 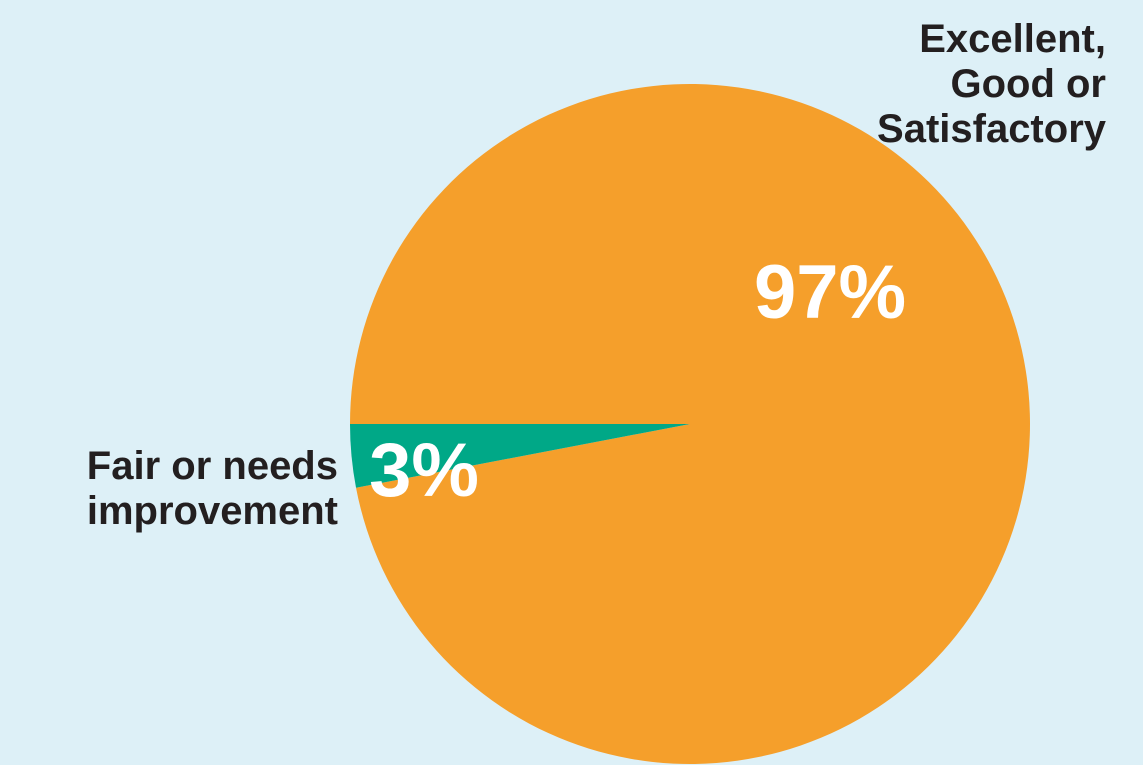 I want to click on slice-value-label-0: 97%, so click(x=830, y=292).